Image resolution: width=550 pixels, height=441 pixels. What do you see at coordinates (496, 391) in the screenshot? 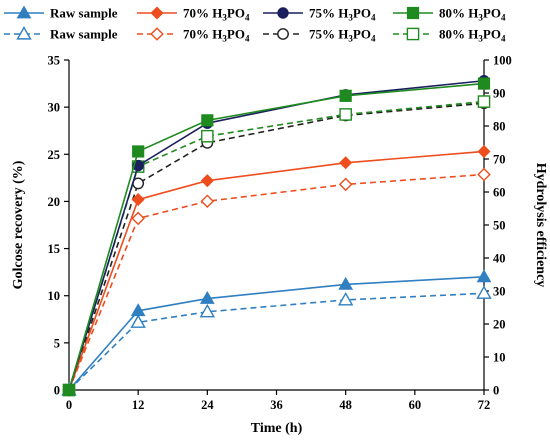
I see `y2-tick-label: 0` at bounding box center [496, 391].